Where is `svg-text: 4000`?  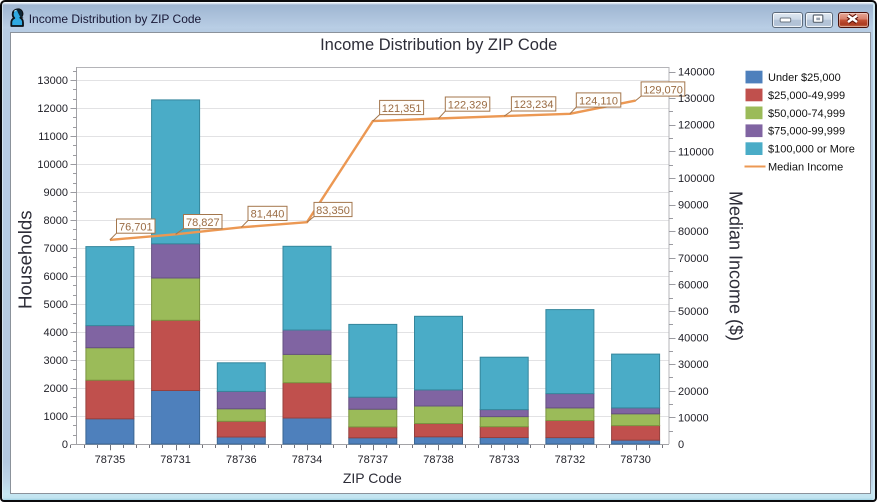
svg-text: 4000 is located at coordinates (56, 333).